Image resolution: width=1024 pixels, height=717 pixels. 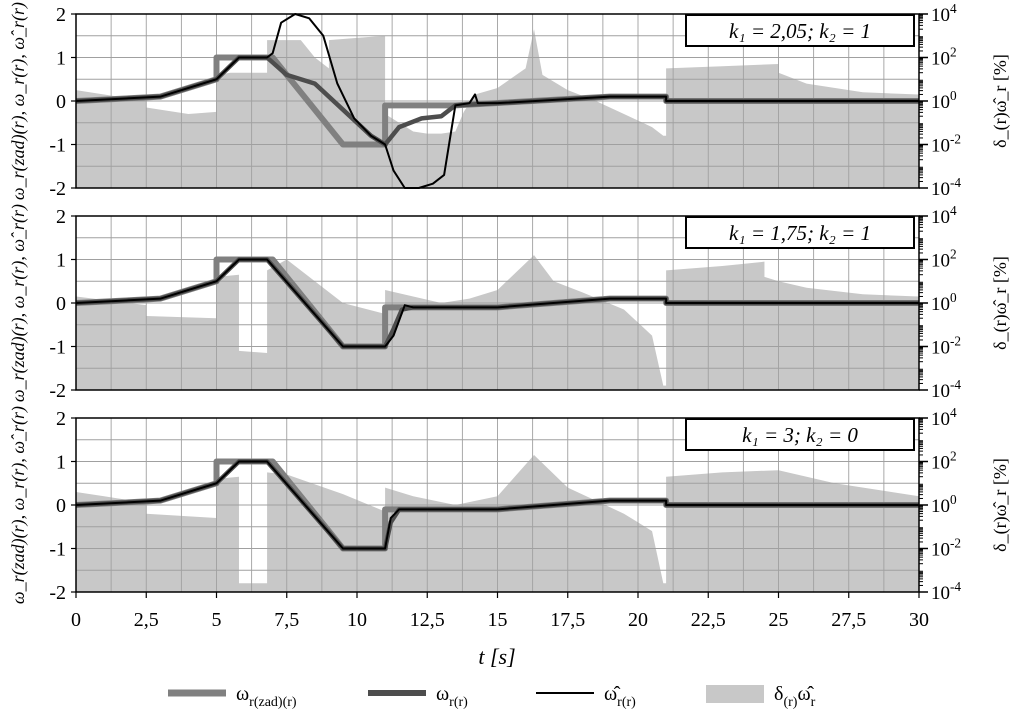 I want to click on panel-annotation: k₁ = 3; k₂ = 0, so click(x=800, y=434).